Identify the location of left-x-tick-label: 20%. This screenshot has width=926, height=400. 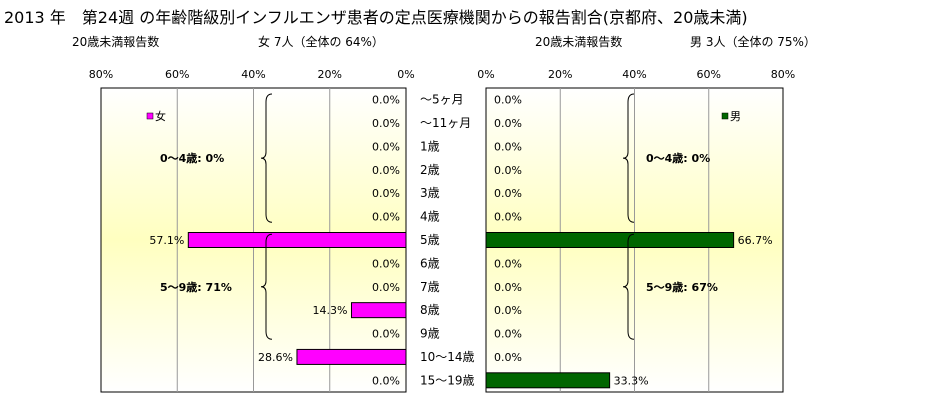
(330, 74).